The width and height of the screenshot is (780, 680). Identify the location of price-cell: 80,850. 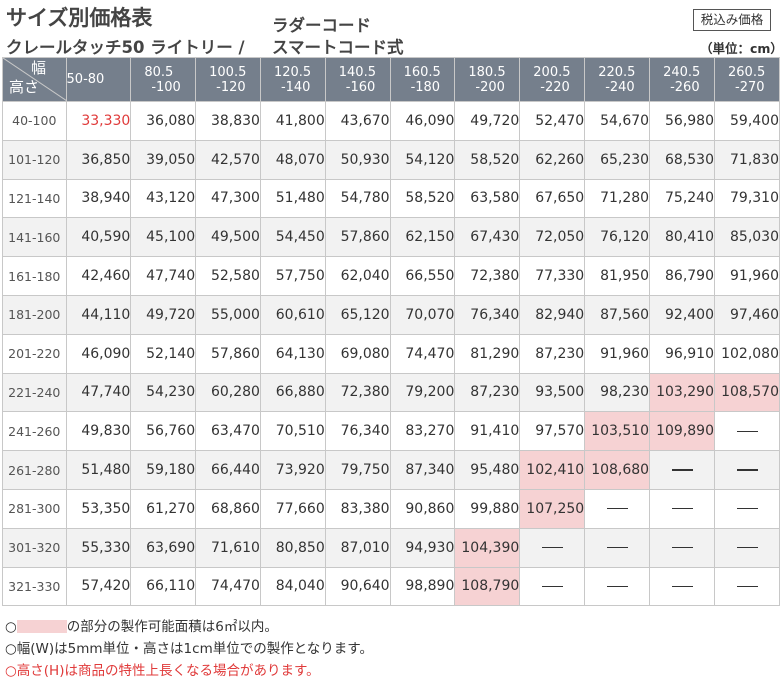
(292, 547).